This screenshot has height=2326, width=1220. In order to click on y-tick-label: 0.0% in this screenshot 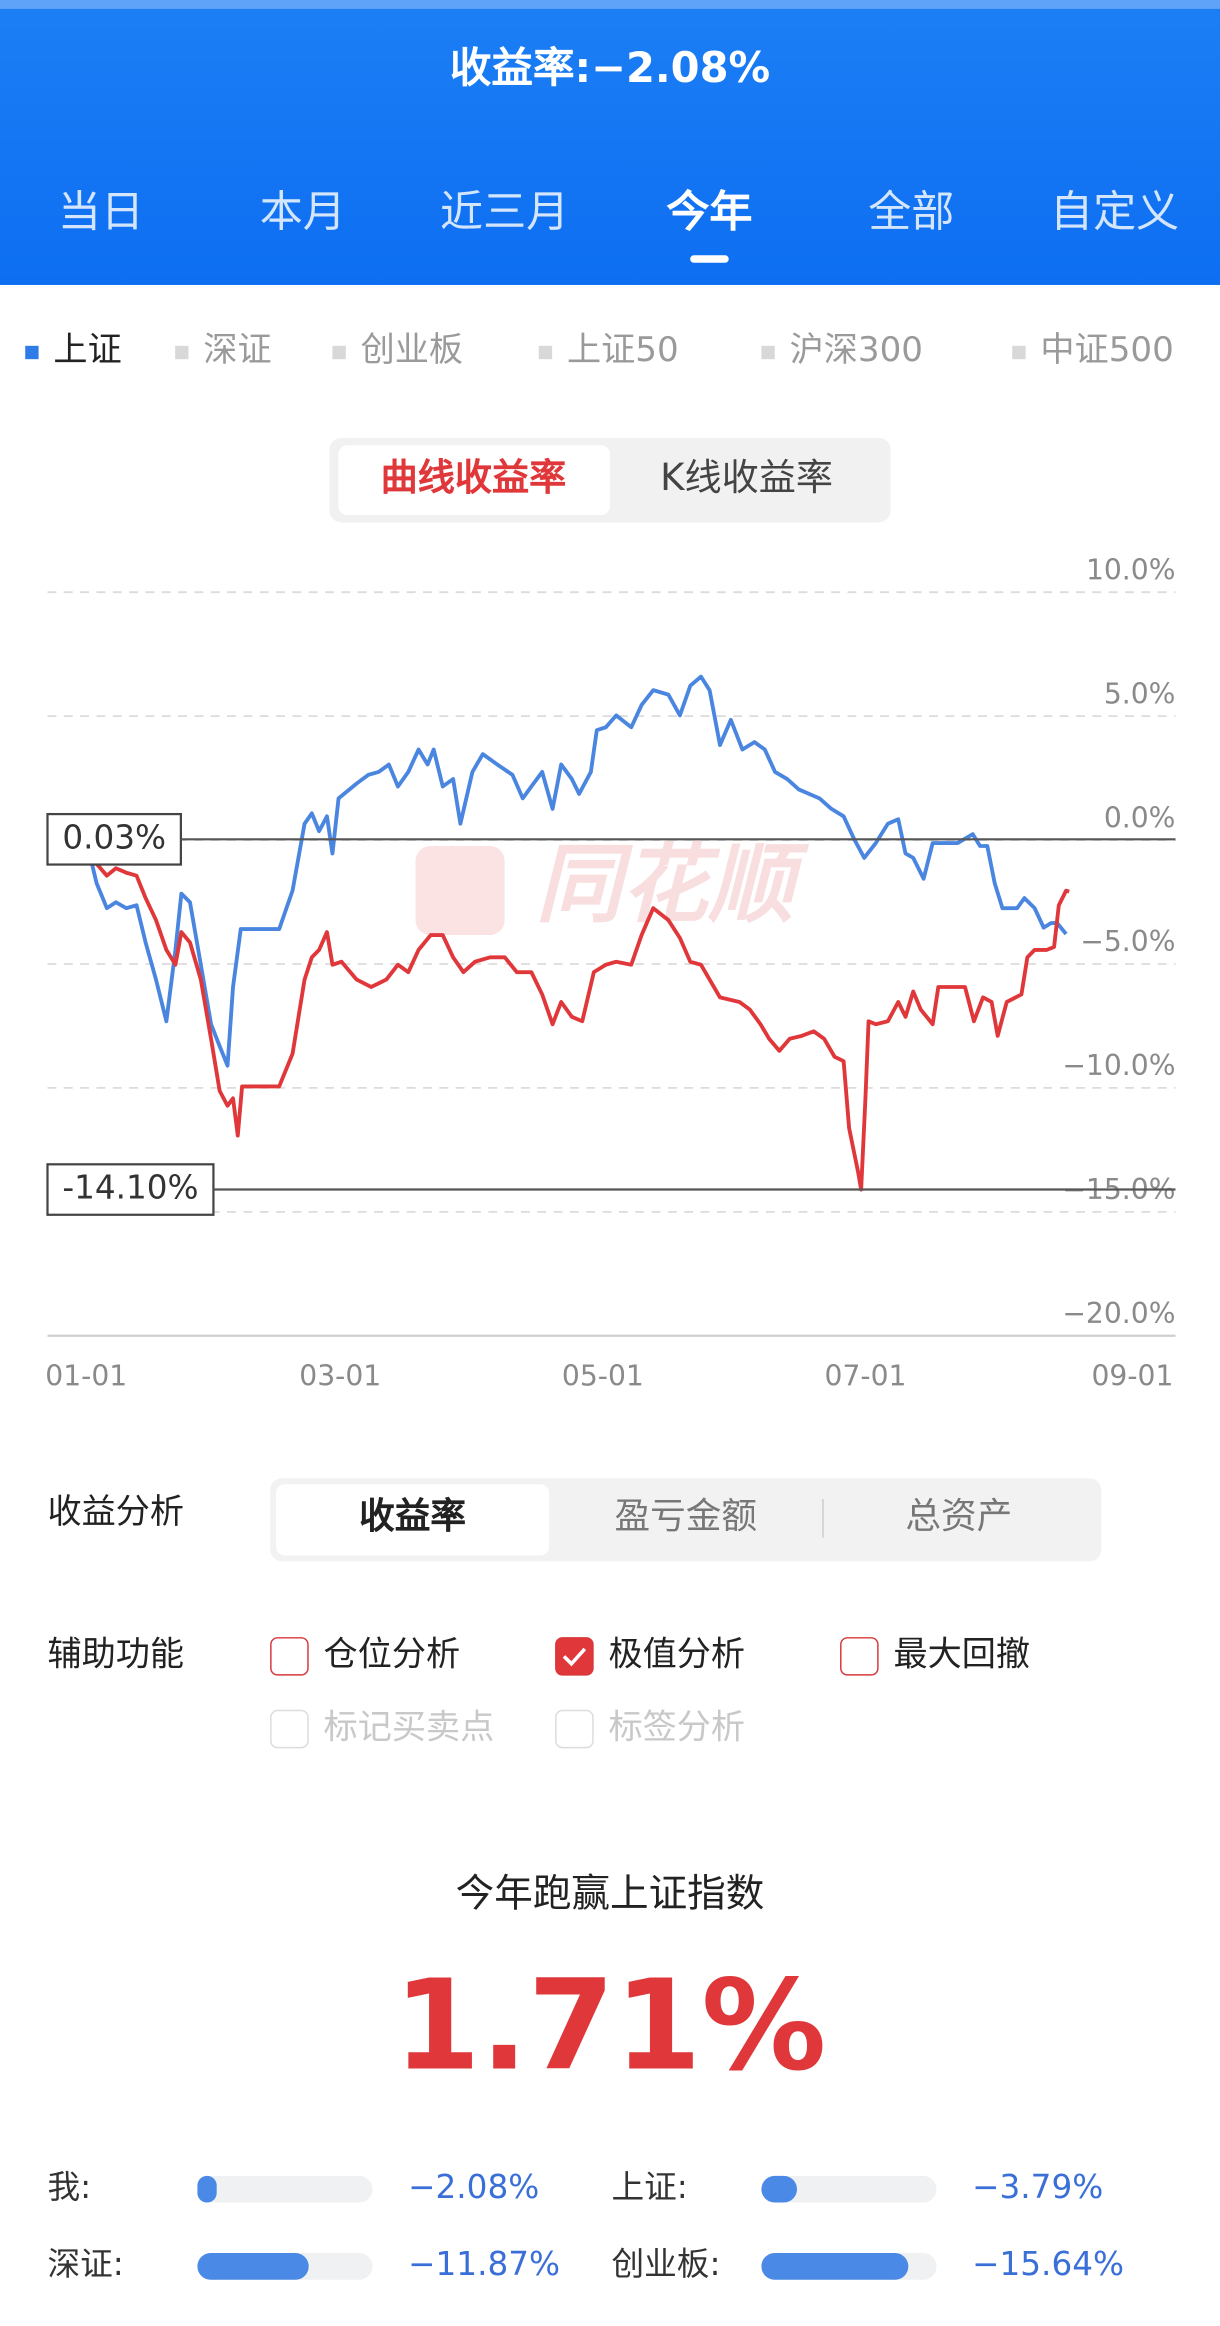, I will do `click(1140, 817)`.